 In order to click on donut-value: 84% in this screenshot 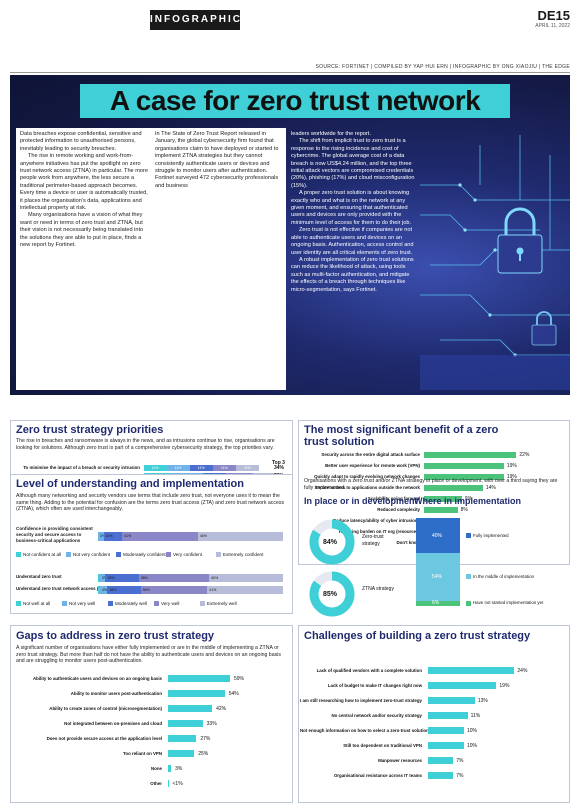, I will do `click(330, 542)`.